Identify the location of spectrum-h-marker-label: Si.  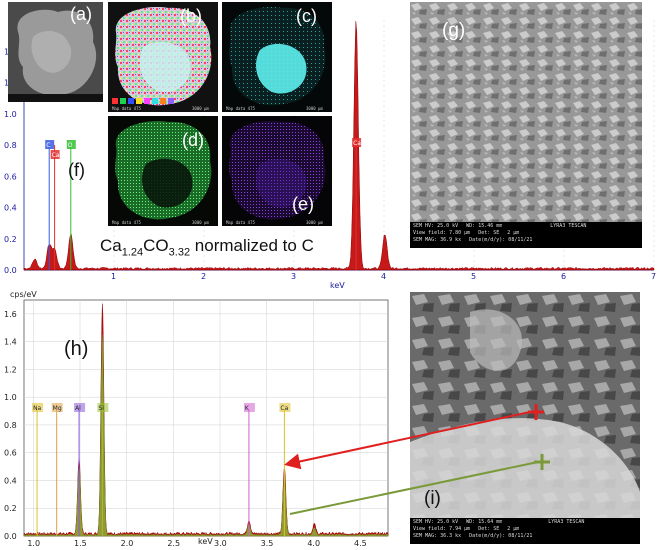
(101, 408).